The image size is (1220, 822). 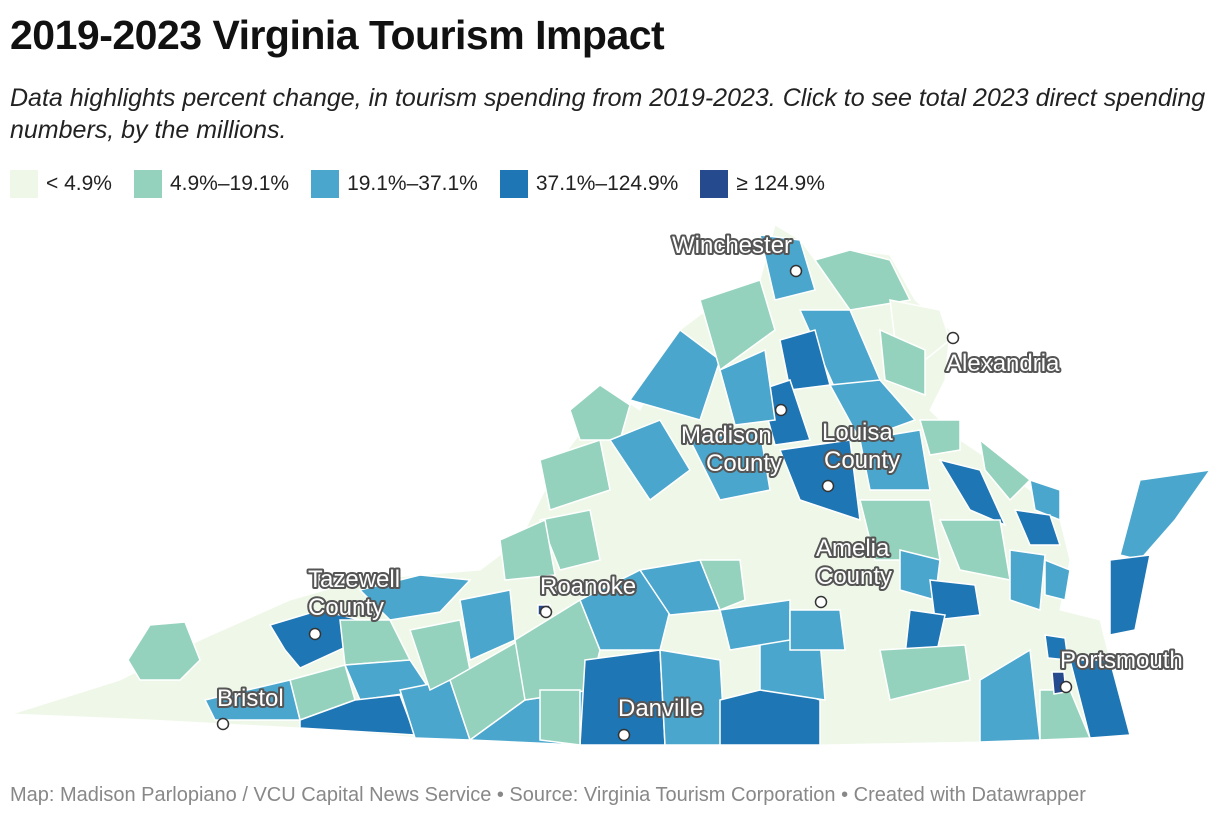 I want to click on legend-item-4: 37.1%–124.9%, so click(x=589, y=184).